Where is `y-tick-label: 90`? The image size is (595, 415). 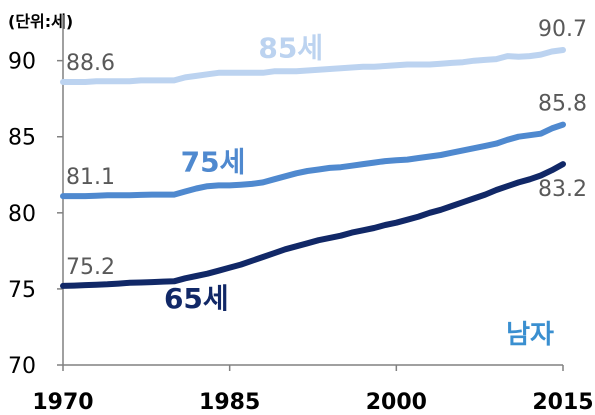
y-tick-label: 90 is located at coordinates (22, 62).